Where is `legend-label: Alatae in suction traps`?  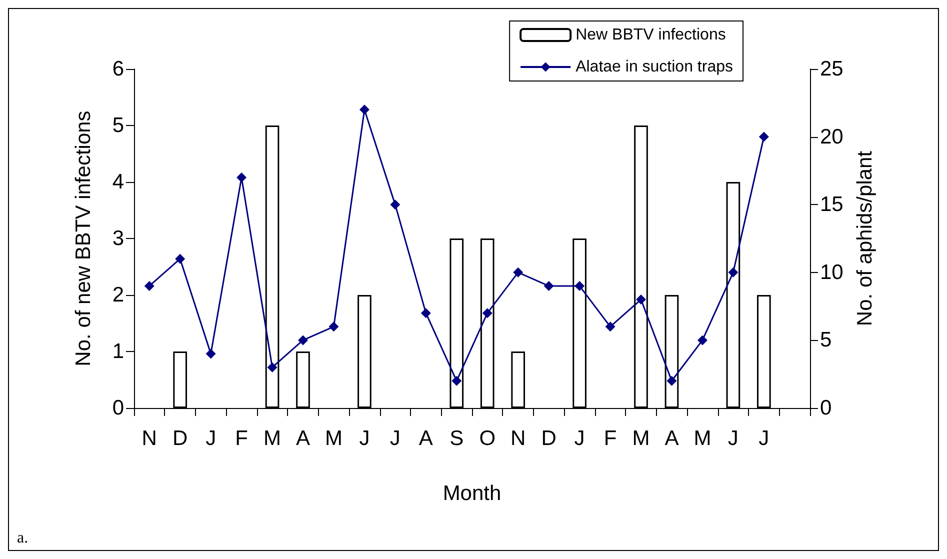
legend-label: Alatae in suction traps is located at coordinates (654, 67).